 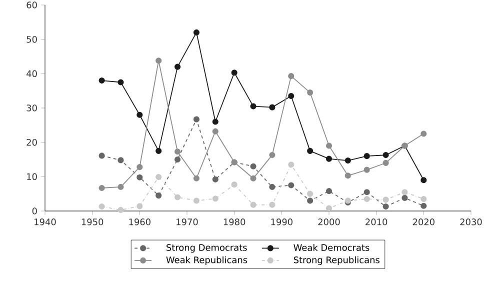 I want to click on x-tick-label: 2020, so click(x=423, y=222).